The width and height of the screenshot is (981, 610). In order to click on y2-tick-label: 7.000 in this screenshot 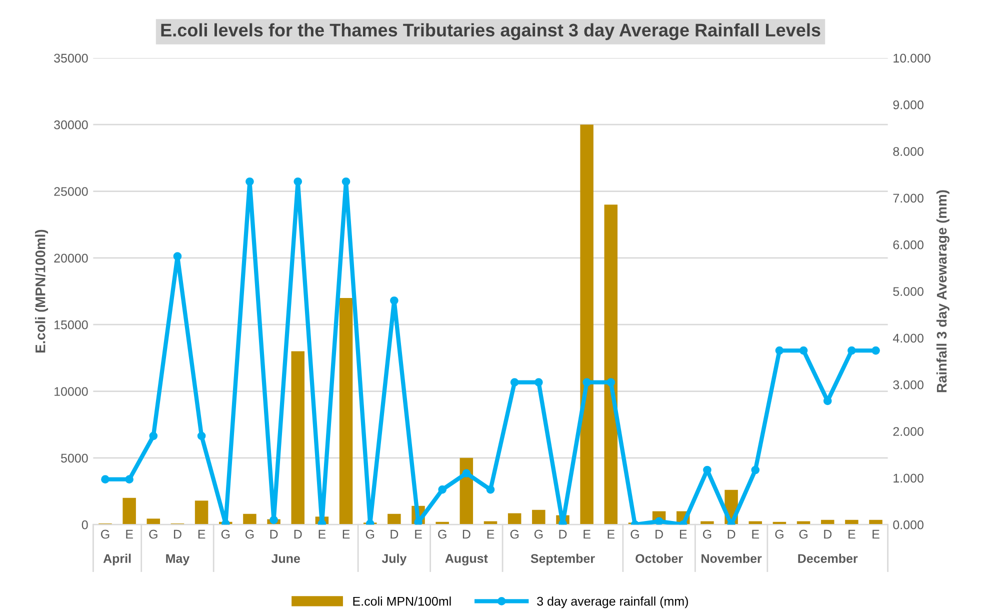, I will do `click(908, 198)`.